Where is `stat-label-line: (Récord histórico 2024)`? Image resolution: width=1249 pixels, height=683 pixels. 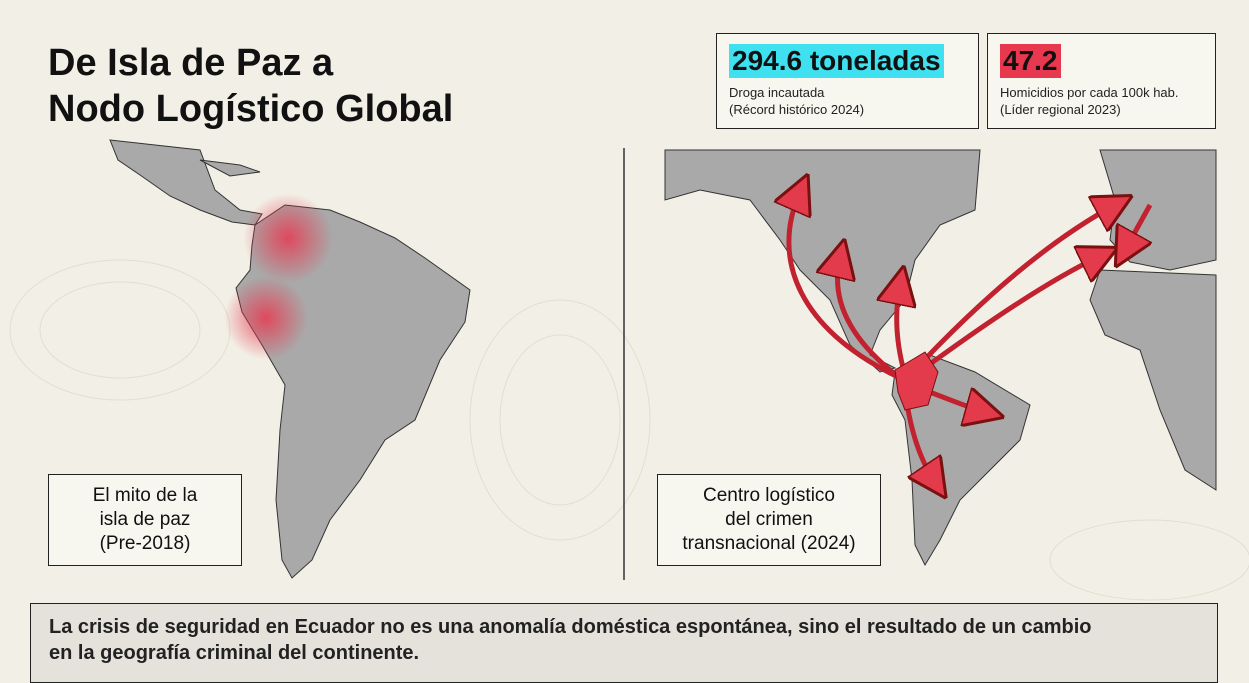 stat-label-line: (Récord histórico 2024) is located at coordinates (797, 109).